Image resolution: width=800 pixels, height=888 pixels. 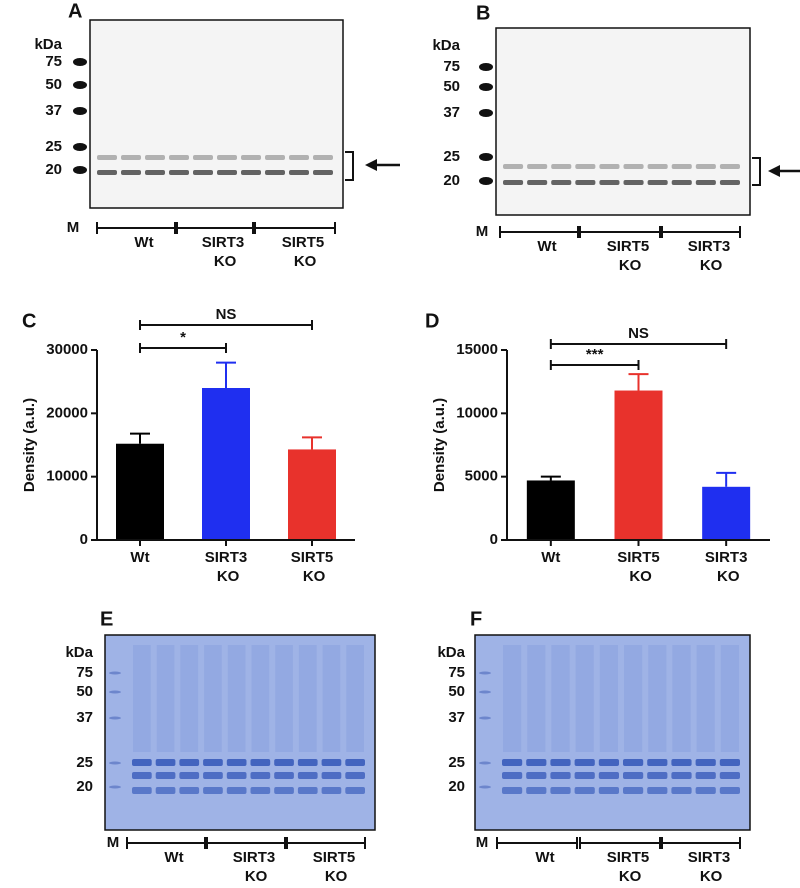 I want to click on marker-lane-label: M, so click(x=482, y=842).